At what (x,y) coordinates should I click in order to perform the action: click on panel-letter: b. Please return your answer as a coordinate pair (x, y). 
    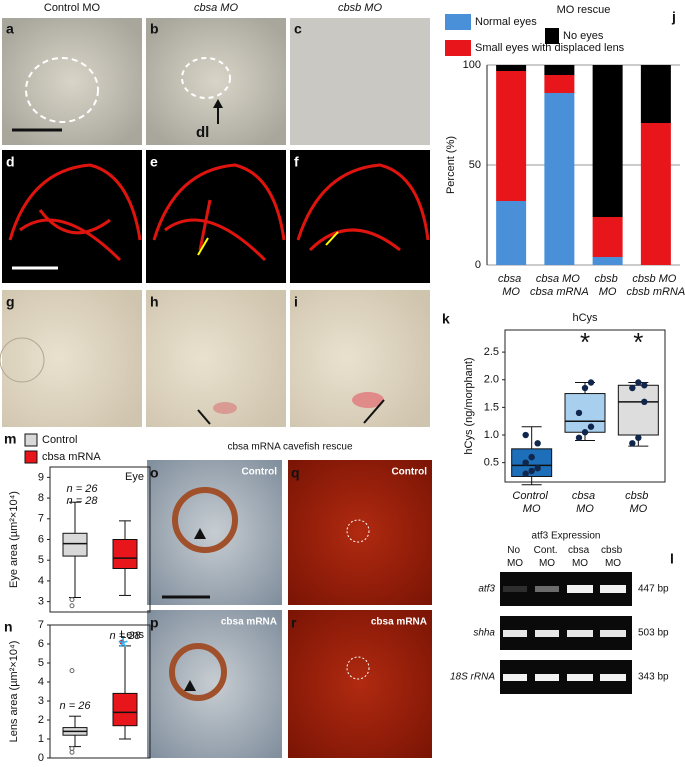
    Looking at the image, I should click on (154, 29).